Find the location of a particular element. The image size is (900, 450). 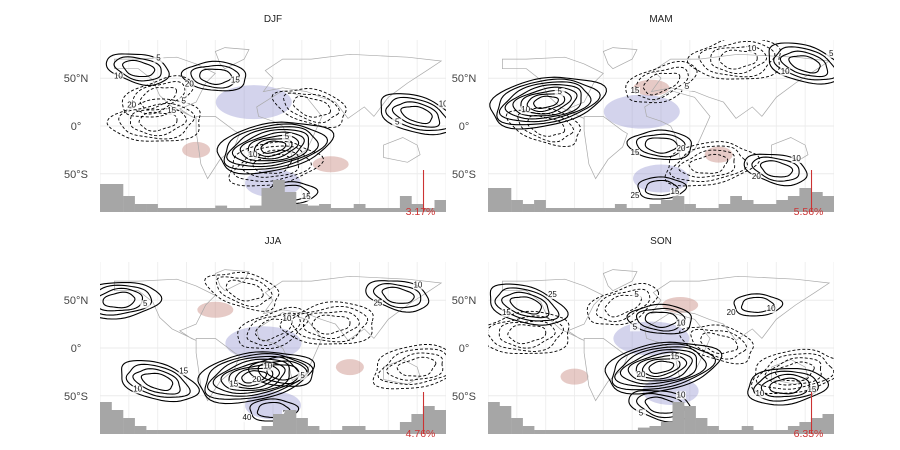

coastlines is located at coordinates (666, 113).